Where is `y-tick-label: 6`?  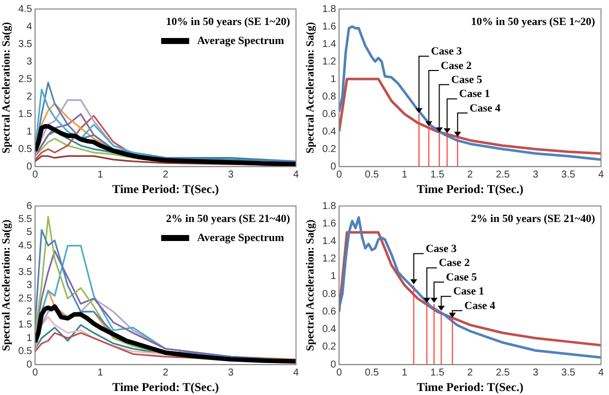 y-tick-label: 6 is located at coordinates (29, 206).